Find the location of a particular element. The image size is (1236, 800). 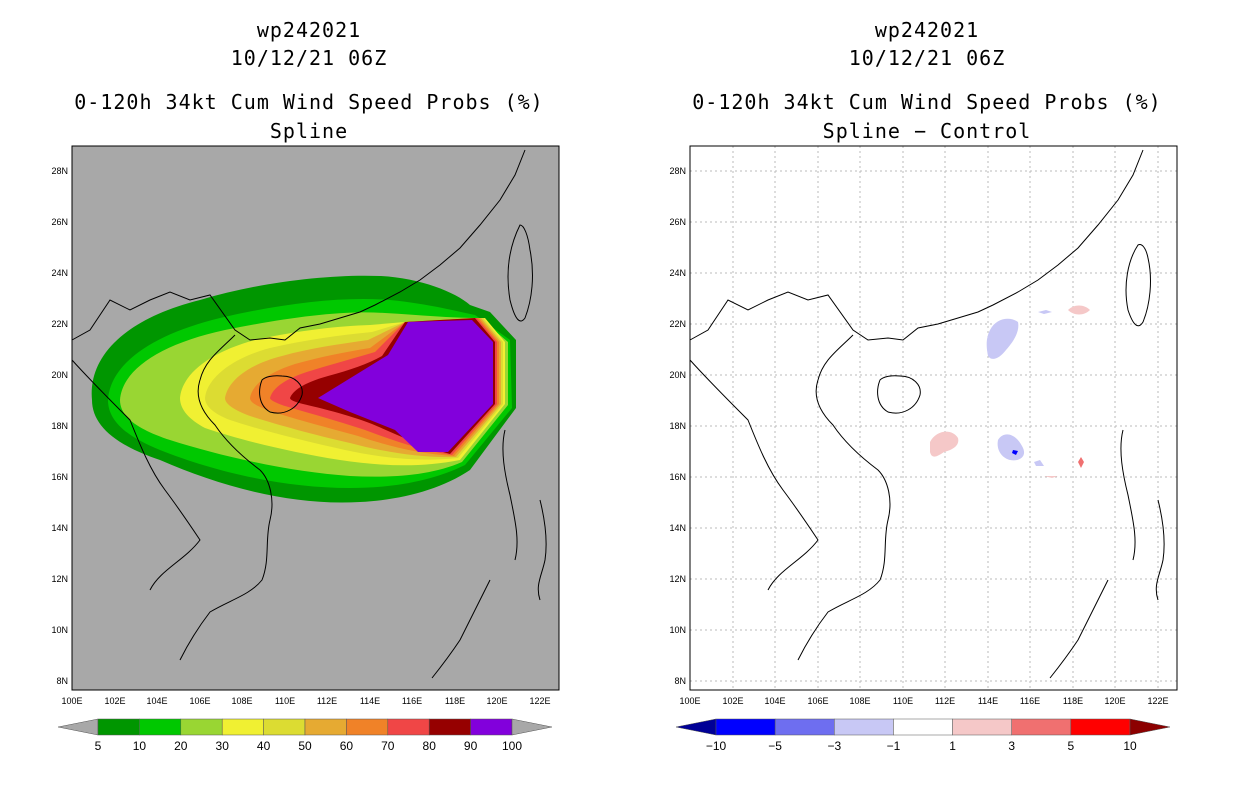

colorbar-label: 20 is located at coordinates (181, 746).